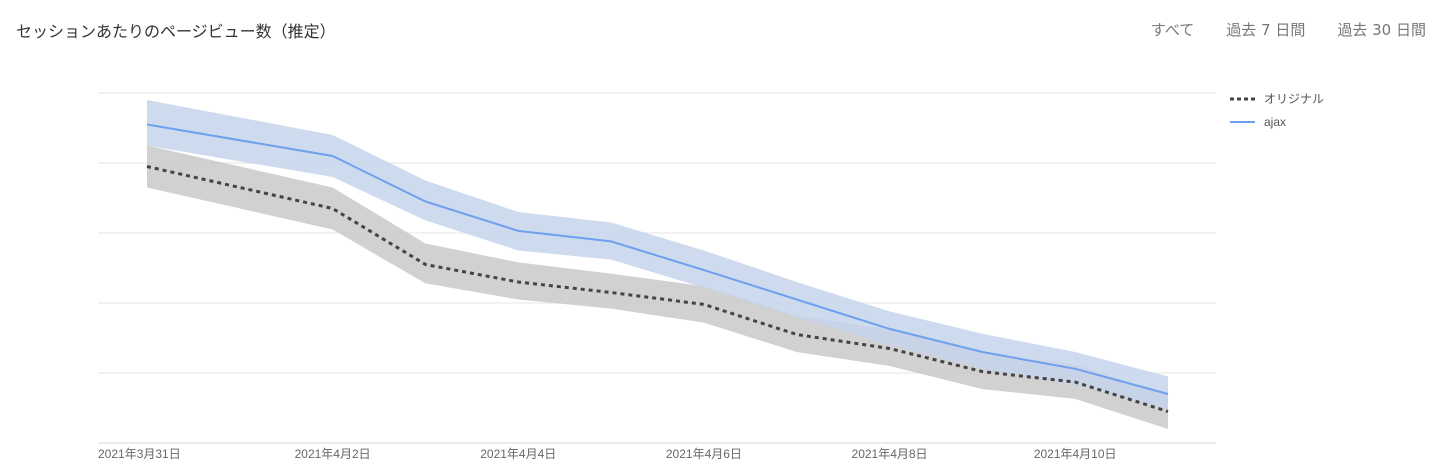  I want to click on x-tick-label: 2021年4月2日, so click(333, 454).